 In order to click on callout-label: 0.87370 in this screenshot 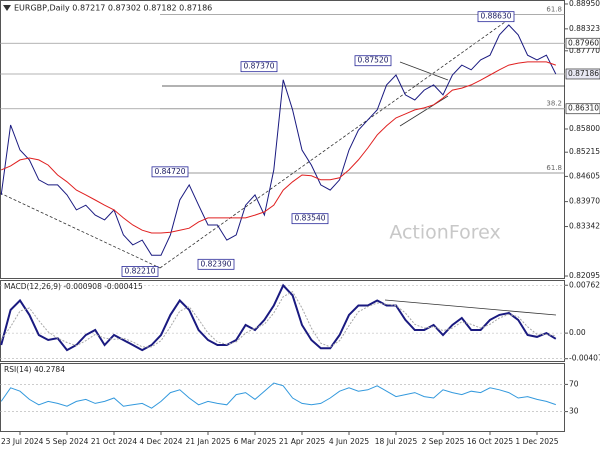, I will do `click(258, 66)`.